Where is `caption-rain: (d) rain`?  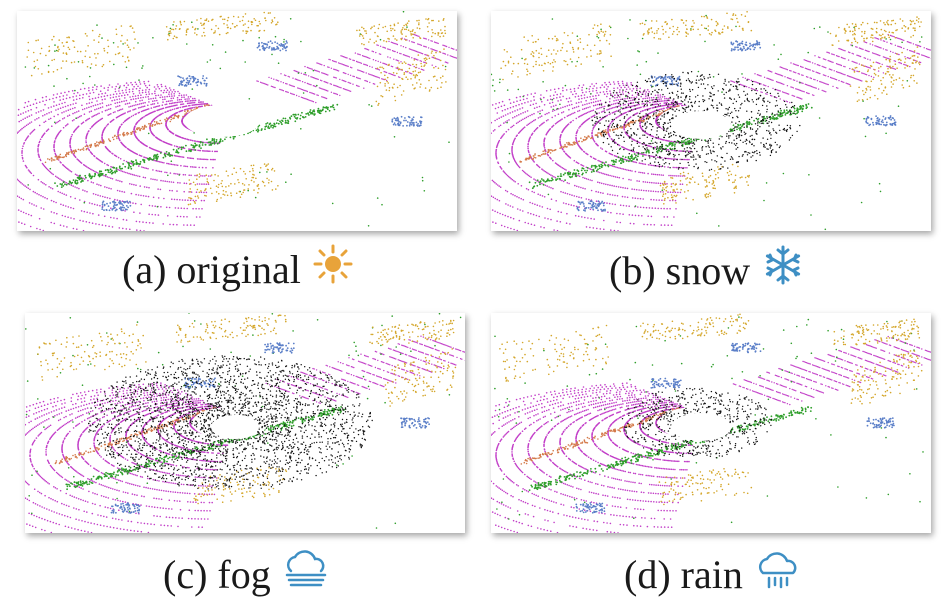 caption-rain: (d) rain is located at coordinates (712, 574).